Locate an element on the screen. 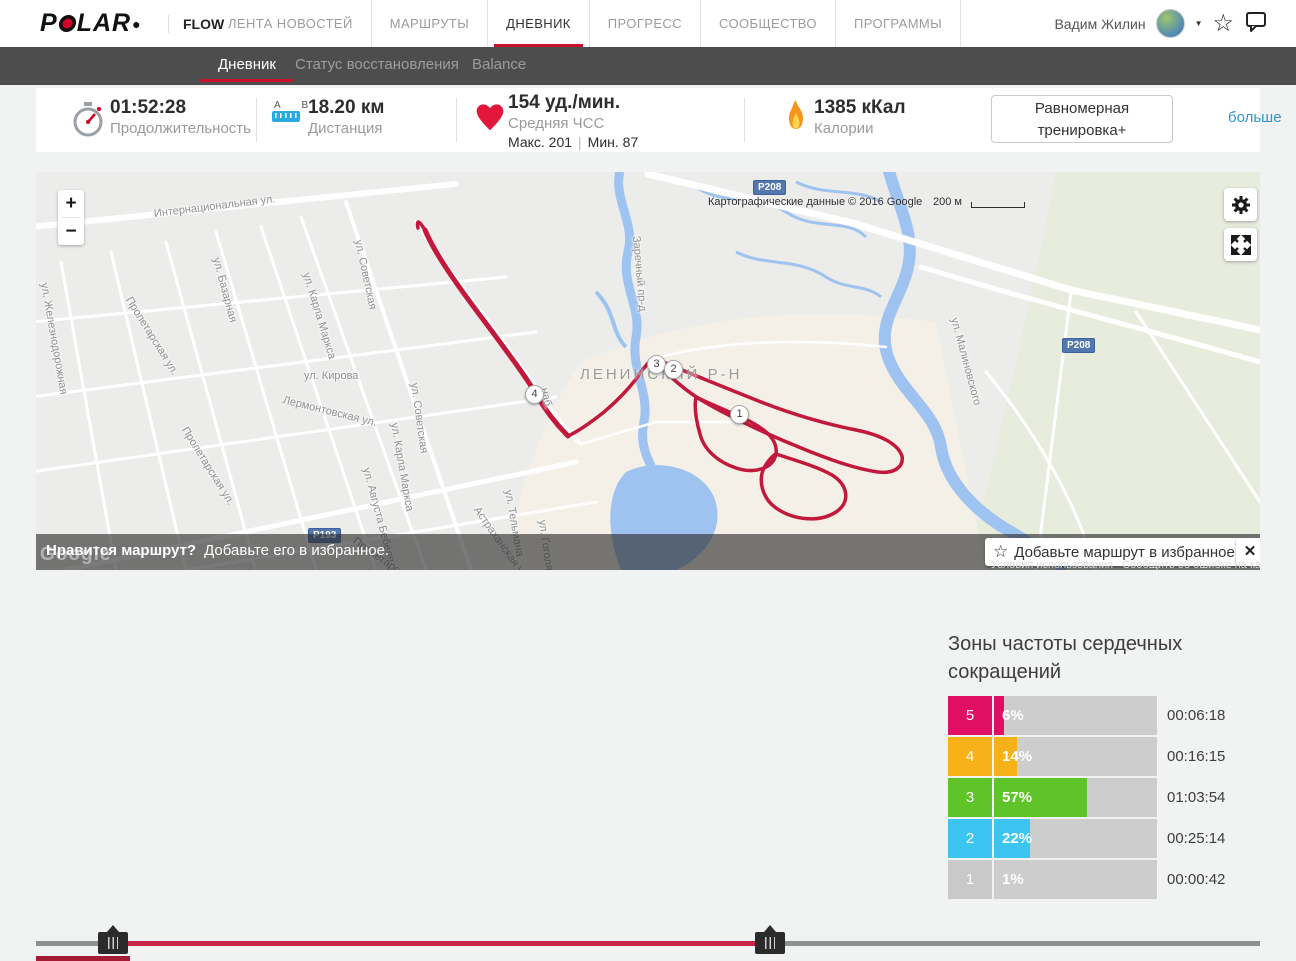 Image resolution: width=1296 pixels, height=961 pixels. avg-hr-label: Средняя ЧСС is located at coordinates (556, 123).